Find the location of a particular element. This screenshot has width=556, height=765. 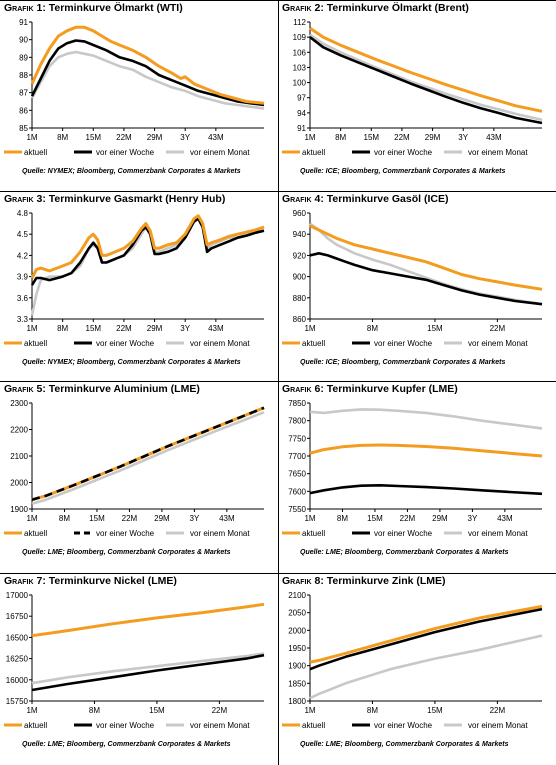

y-tick-label: 1950 is located at coordinates (297, 648).